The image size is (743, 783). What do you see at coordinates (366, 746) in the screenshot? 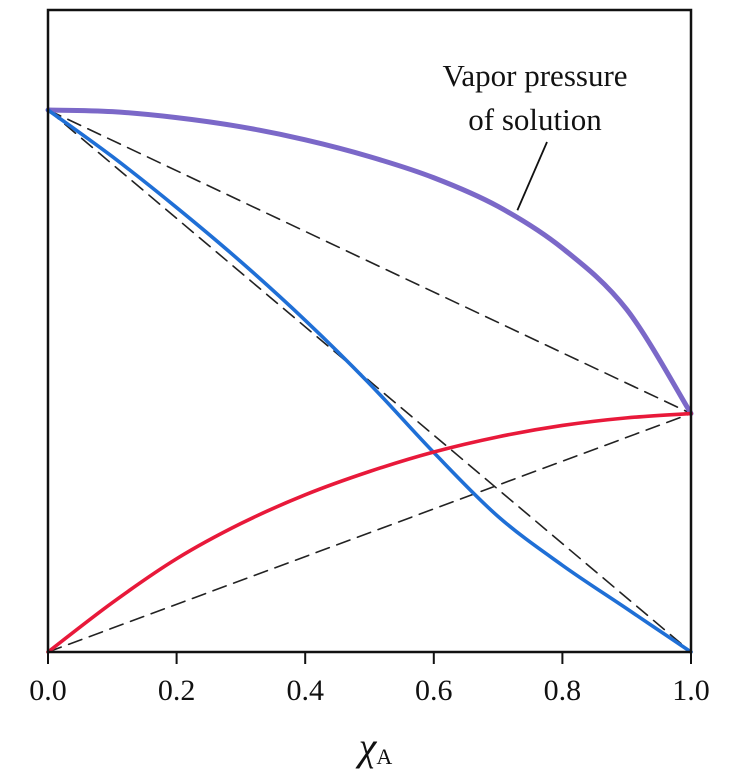
I see `x-axis-label-main: χ` at bounding box center [366, 746].